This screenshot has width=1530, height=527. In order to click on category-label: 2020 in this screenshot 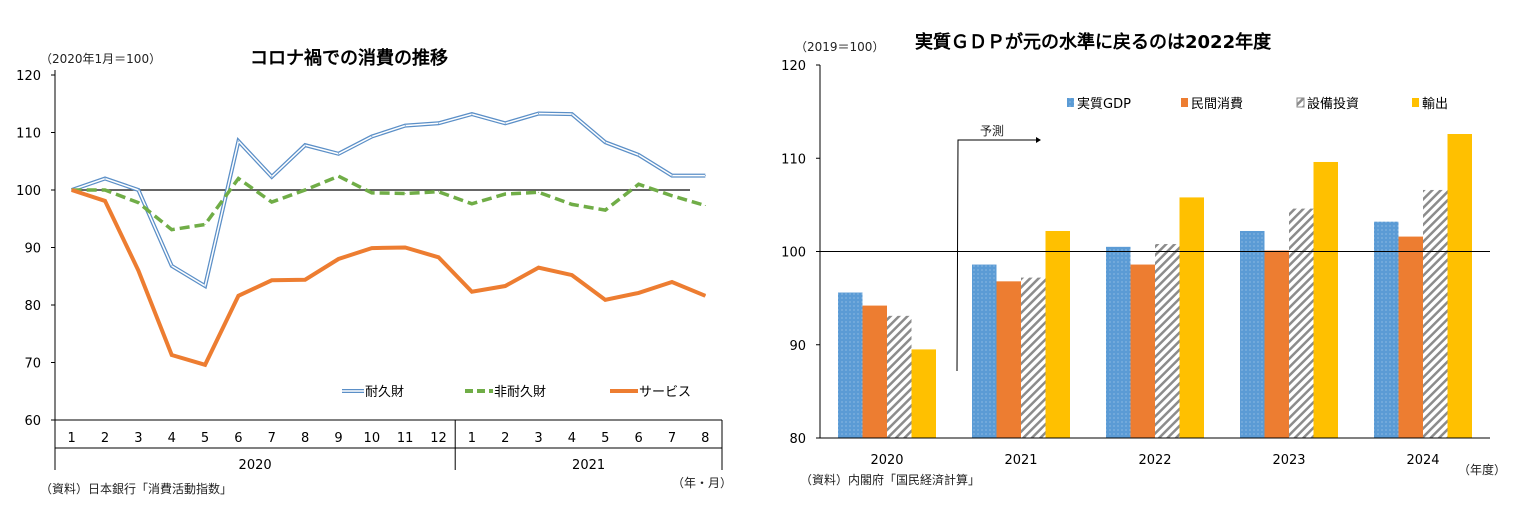, I will do `click(886, 460)`.